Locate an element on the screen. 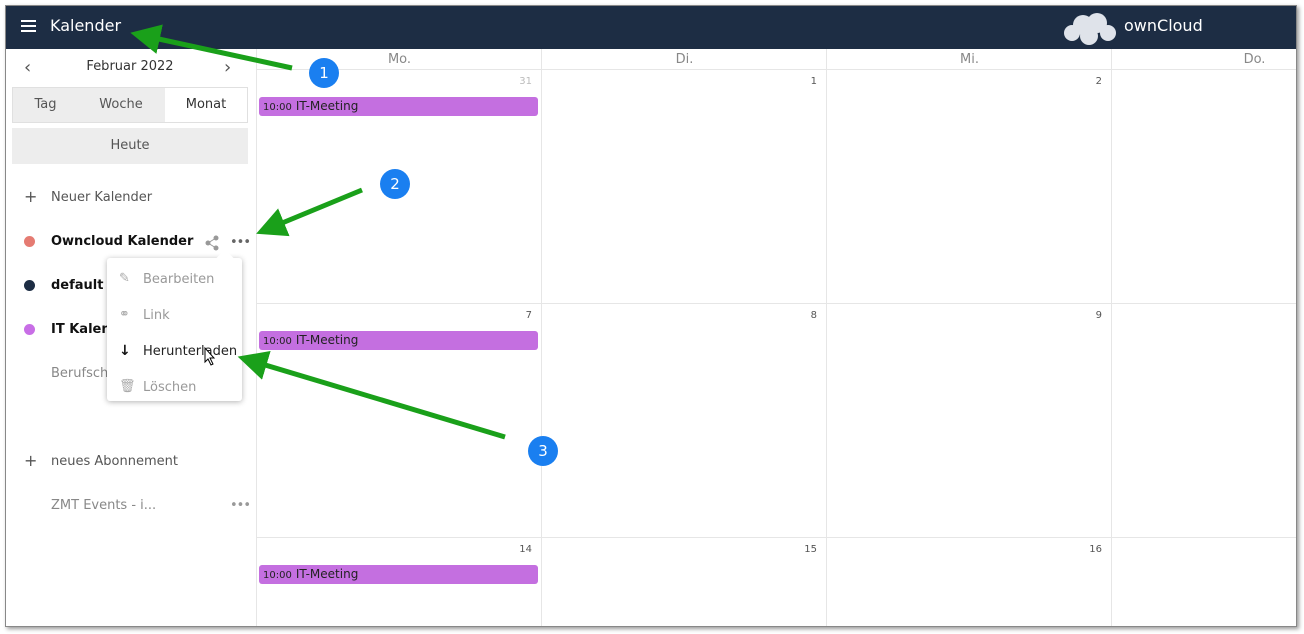 The width and height of the screenshot is (1304, 634). day-number: 15 is located at coordinates (810, 549).